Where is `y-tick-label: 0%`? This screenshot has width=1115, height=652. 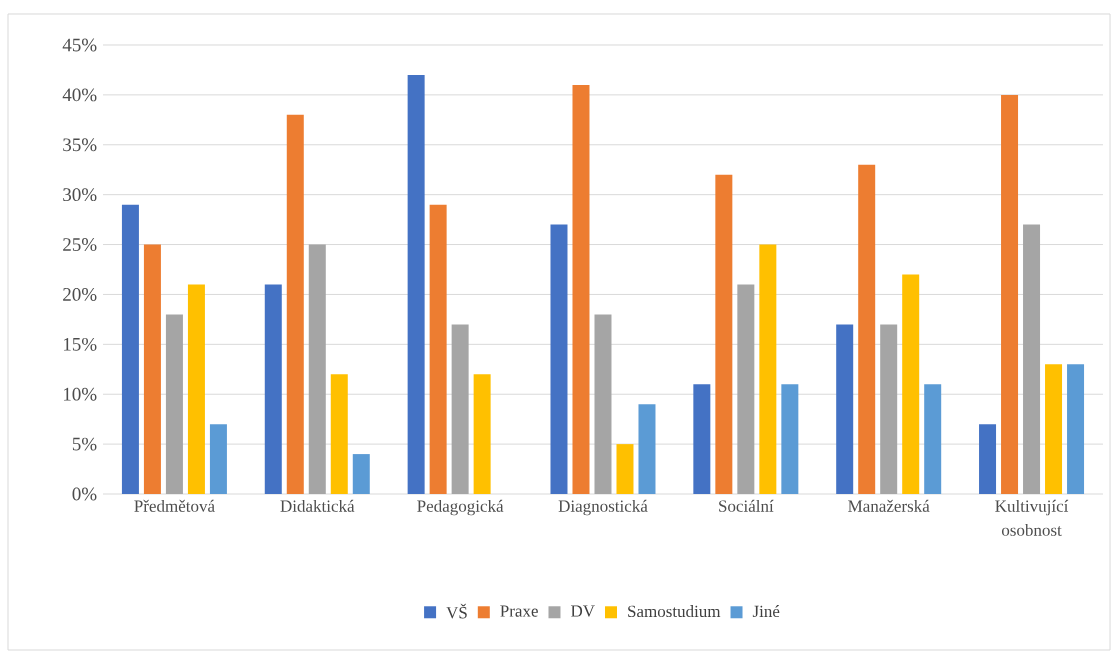 y-tick-label: 0% is located at coordinates (84, 494).